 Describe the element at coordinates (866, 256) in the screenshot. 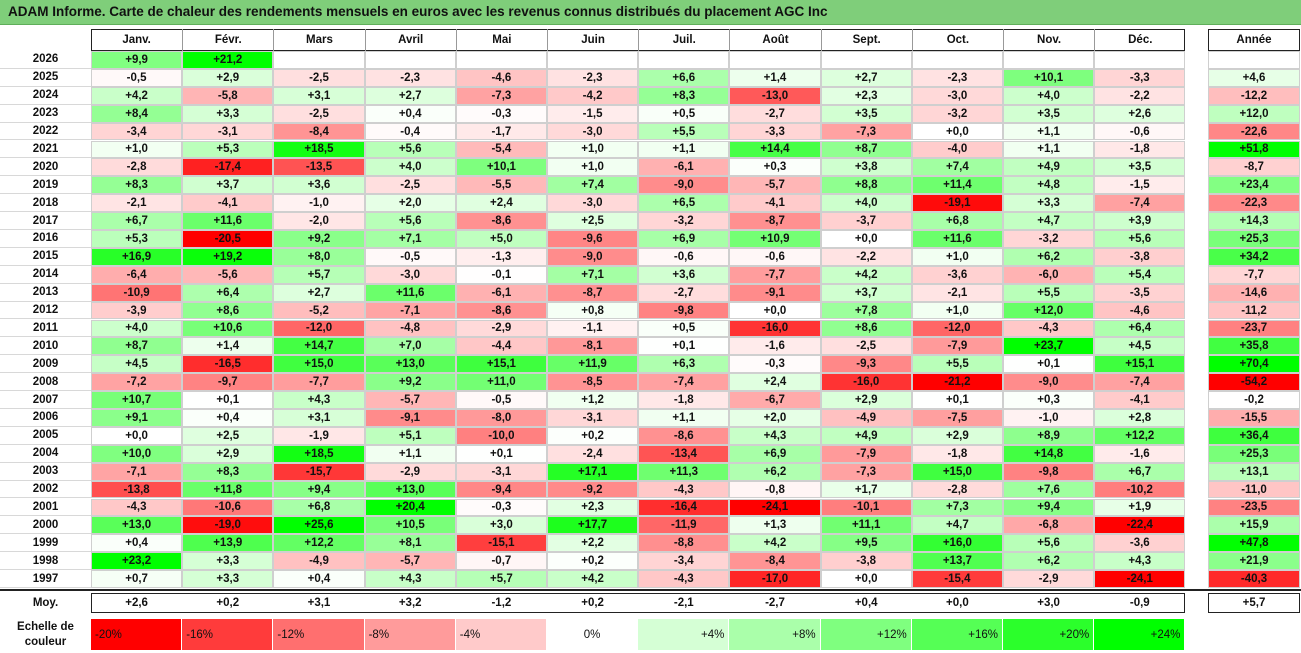

I see `heatmap-cell: -2,2` at that location.